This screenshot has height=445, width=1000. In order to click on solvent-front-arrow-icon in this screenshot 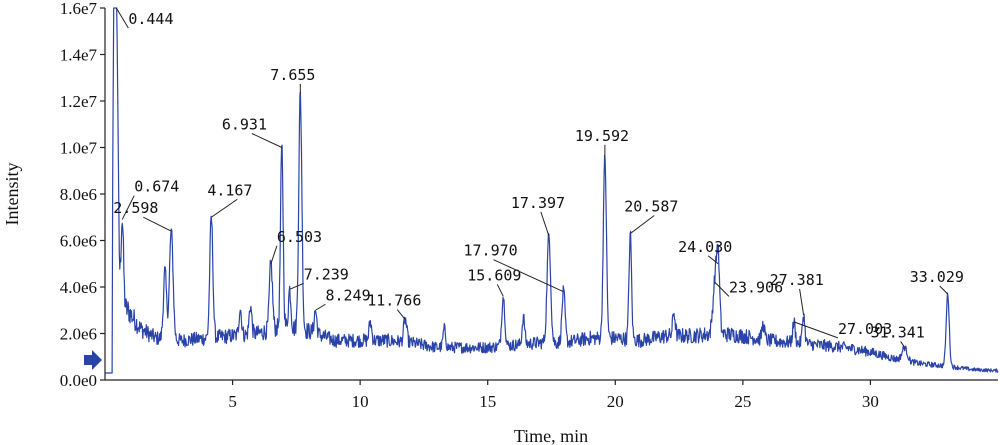, I will do `click(93, 360)`.